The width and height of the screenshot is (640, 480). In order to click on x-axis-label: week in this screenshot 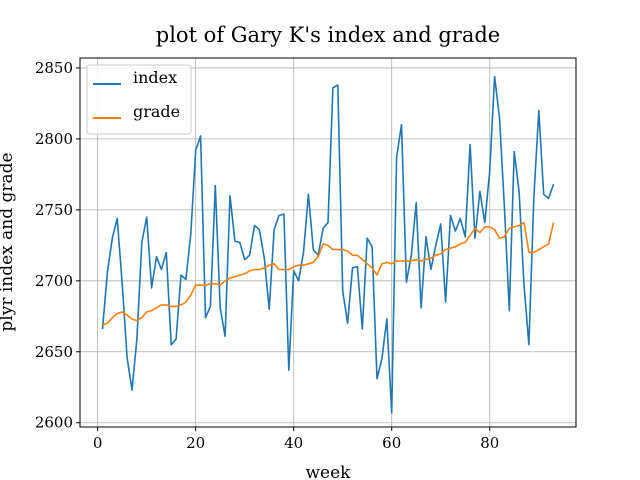, I will do `click(329, 471)`.